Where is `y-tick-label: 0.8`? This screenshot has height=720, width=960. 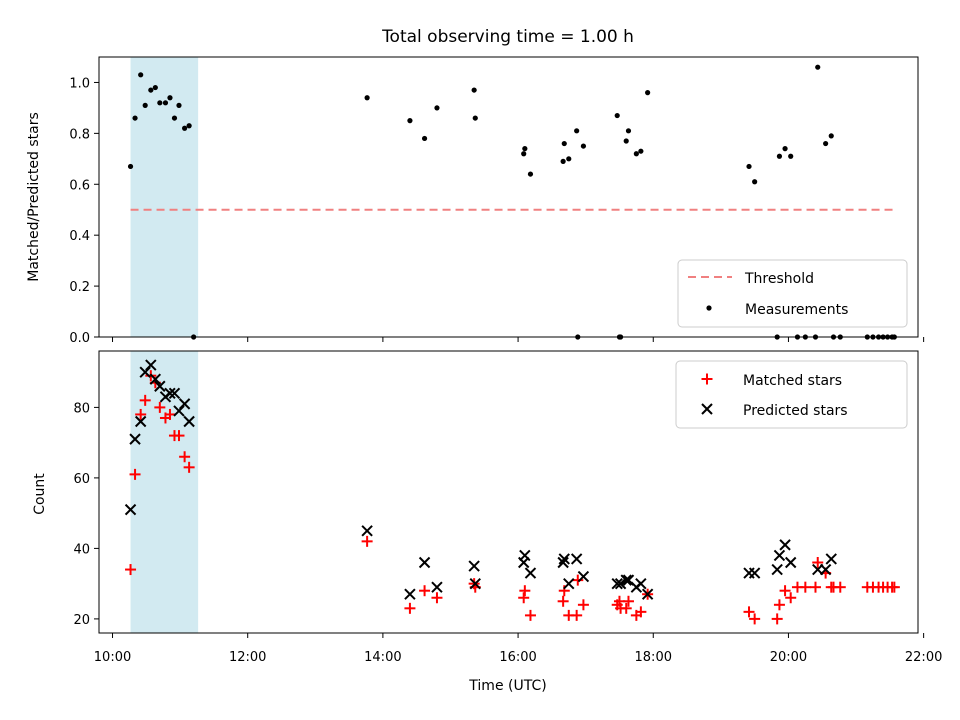
y-tick-label: 0.8 is located at coordinates (79, 134).